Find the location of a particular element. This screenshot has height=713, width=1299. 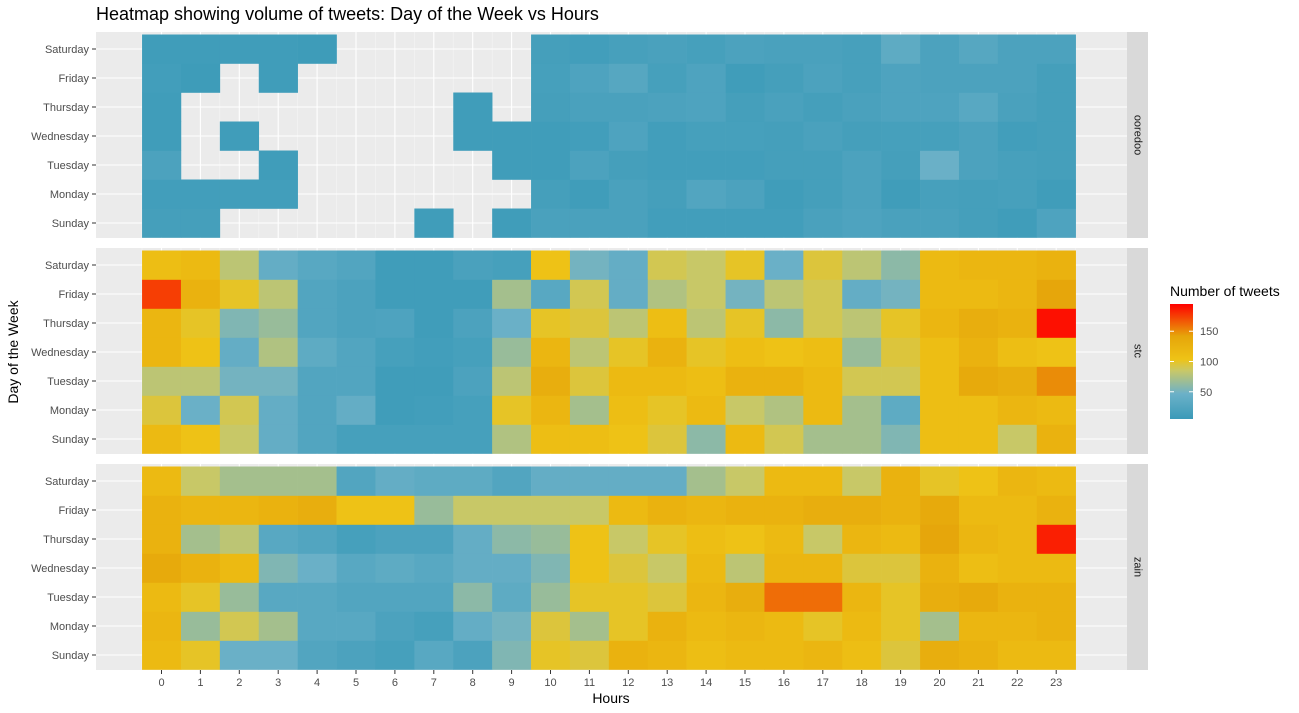

legend-label: 150 is located at coordinates (1209, 332).